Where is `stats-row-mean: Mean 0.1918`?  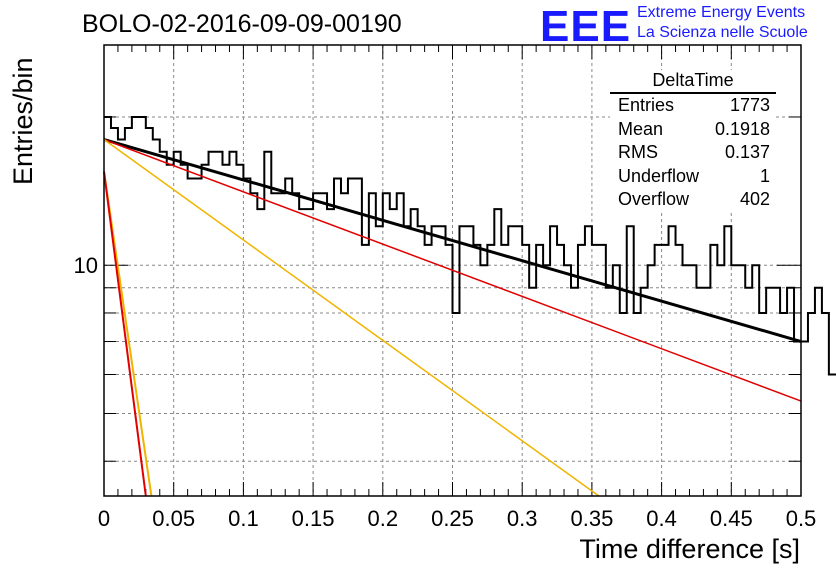
stats-row-mean: Mean 0.1918 is located at coordinates (693, 130).